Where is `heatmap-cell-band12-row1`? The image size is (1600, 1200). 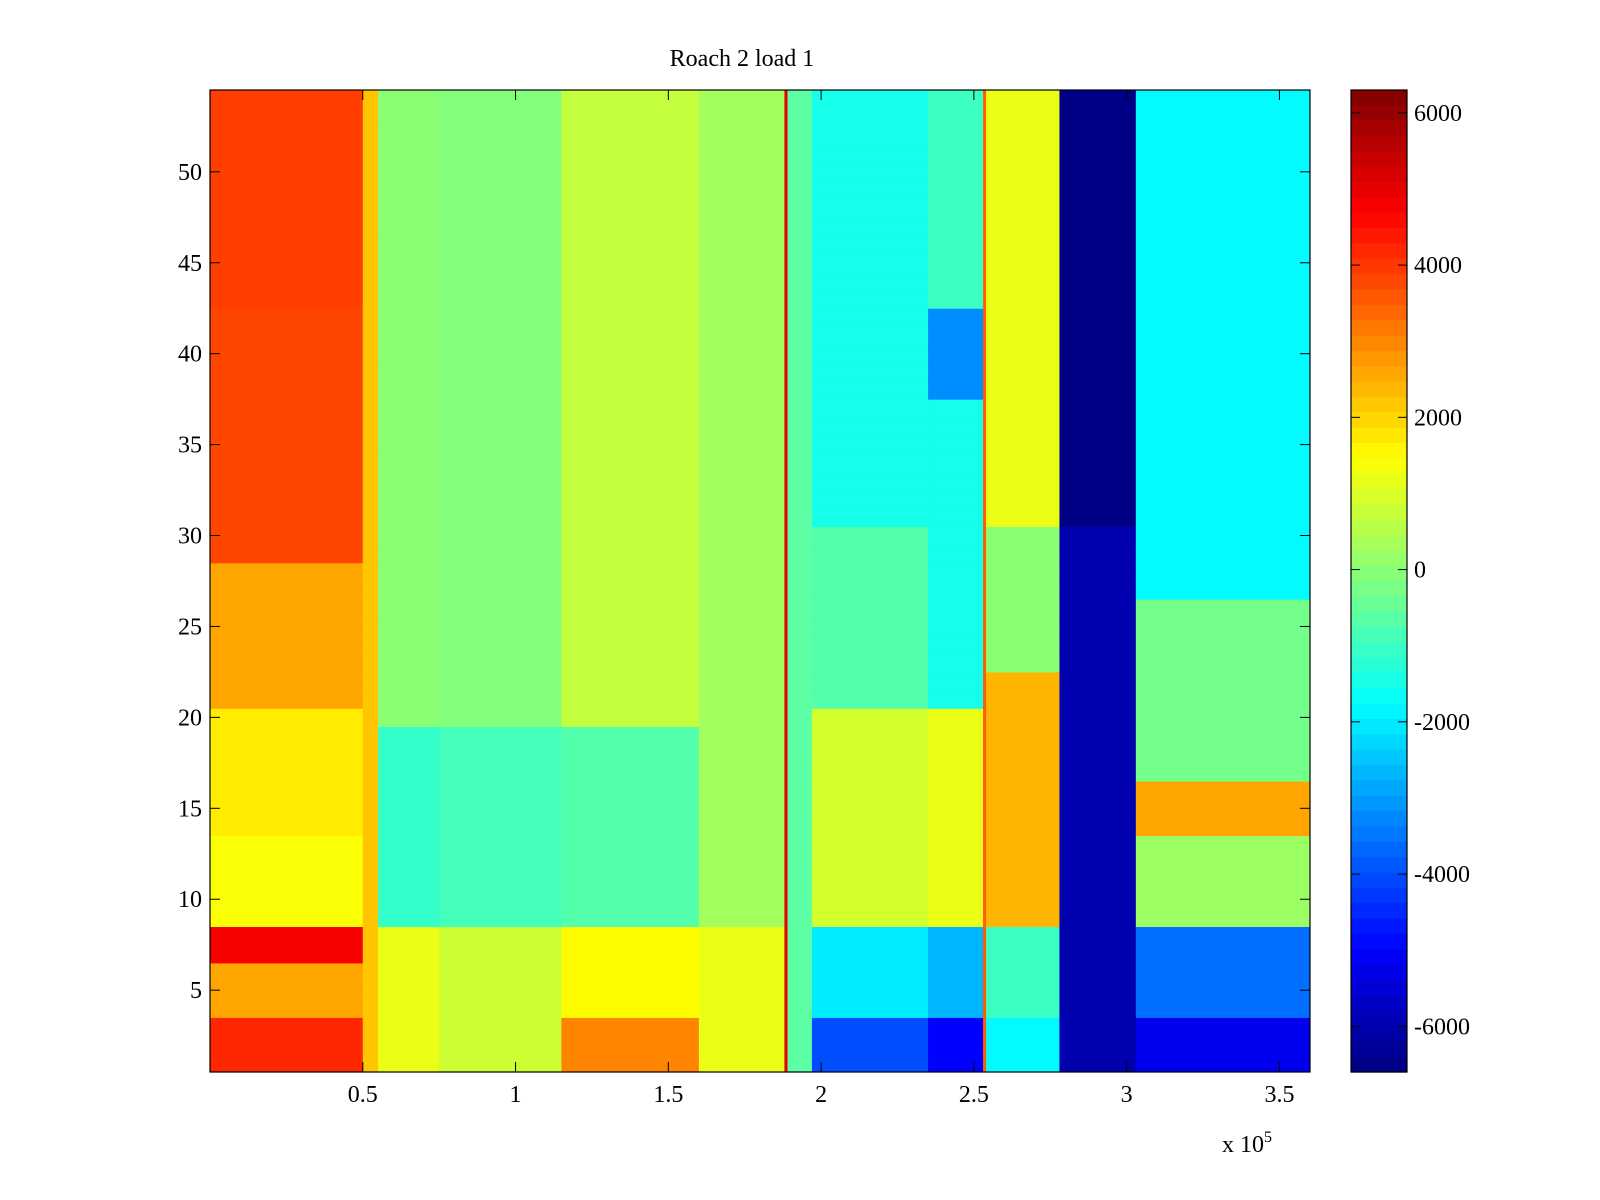 heatmap-cell-band12-row1 is located at coordinates (1098, 1063).